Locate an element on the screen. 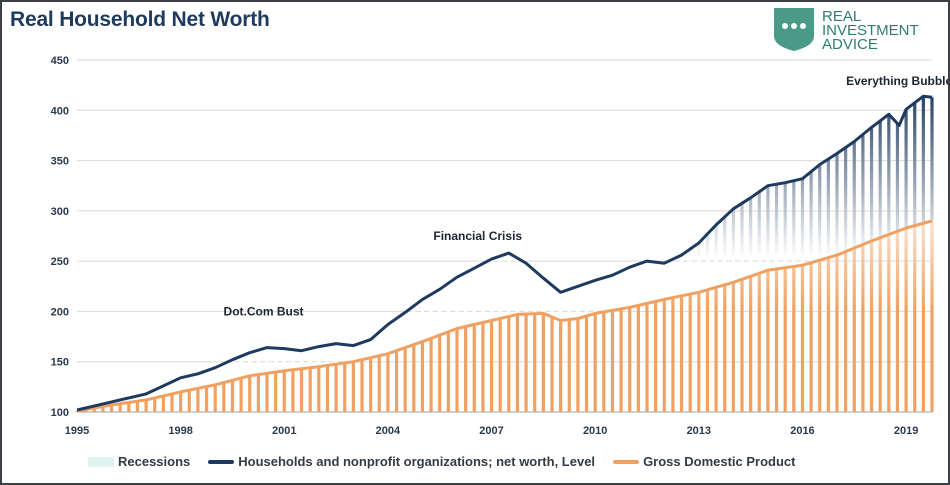 Image resolution: width=950 pixels, height=485 pixels. legend-item-gdp: Gross Domestic Product is located at coordinates (704, 461).